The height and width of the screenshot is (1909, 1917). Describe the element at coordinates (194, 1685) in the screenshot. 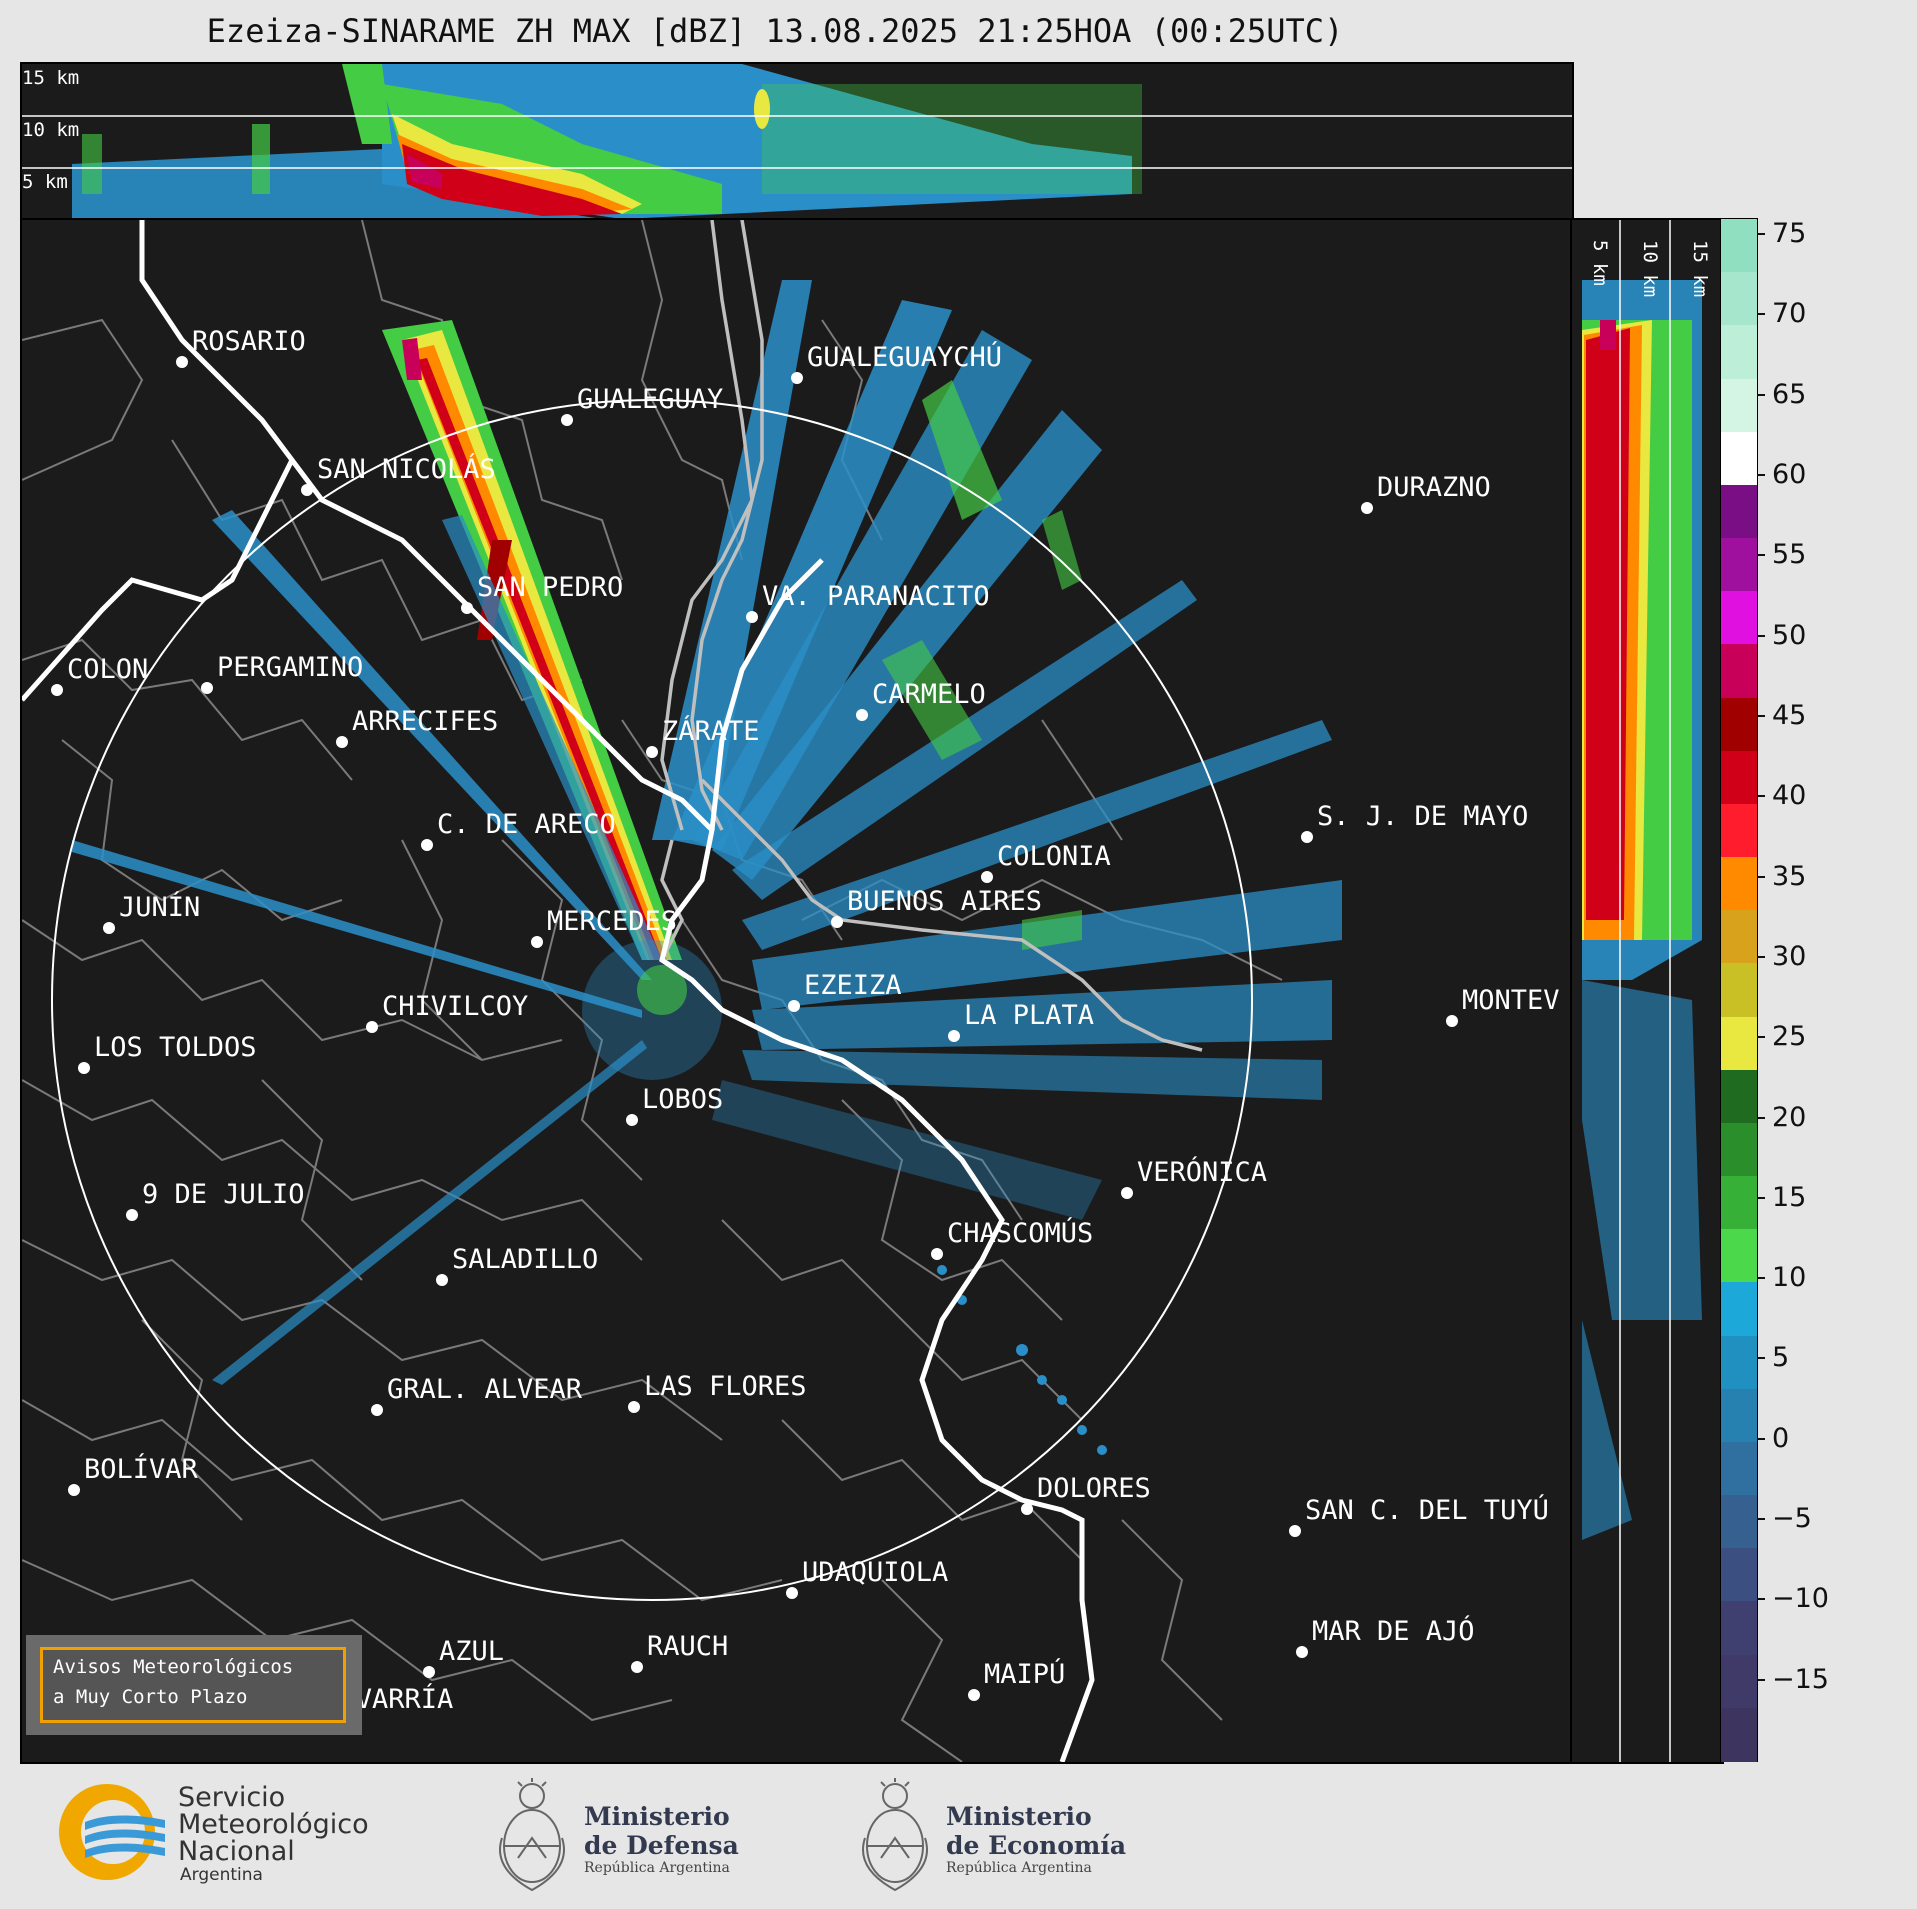

I see `notice-box: Avisos Meteorológicos a Muy Corto Plazo` at that location.